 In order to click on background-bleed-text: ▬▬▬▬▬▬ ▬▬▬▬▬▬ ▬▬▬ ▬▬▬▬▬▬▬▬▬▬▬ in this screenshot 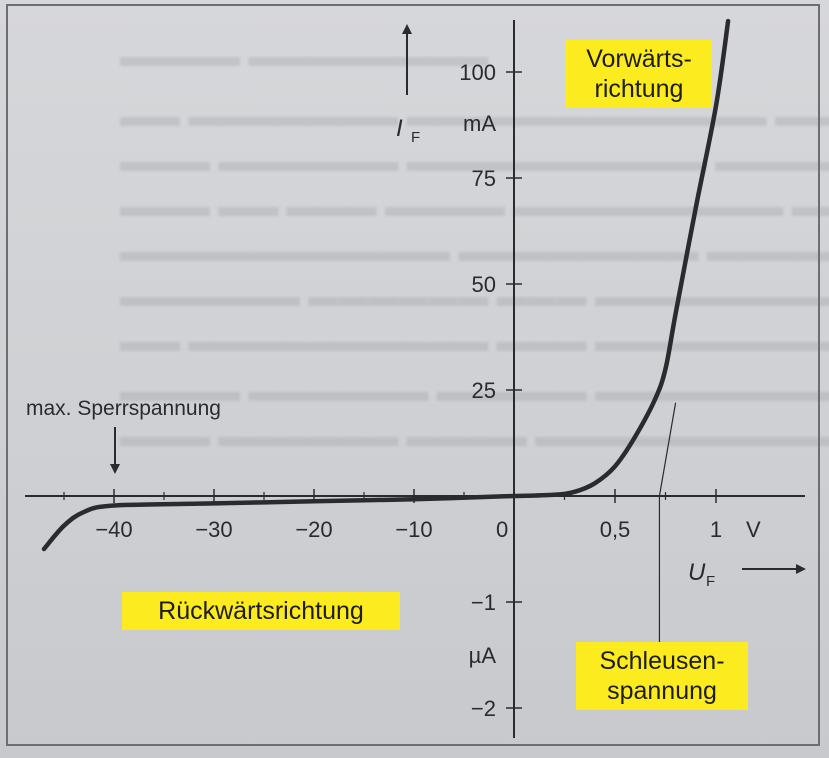, I will do `click(474, 296)`.